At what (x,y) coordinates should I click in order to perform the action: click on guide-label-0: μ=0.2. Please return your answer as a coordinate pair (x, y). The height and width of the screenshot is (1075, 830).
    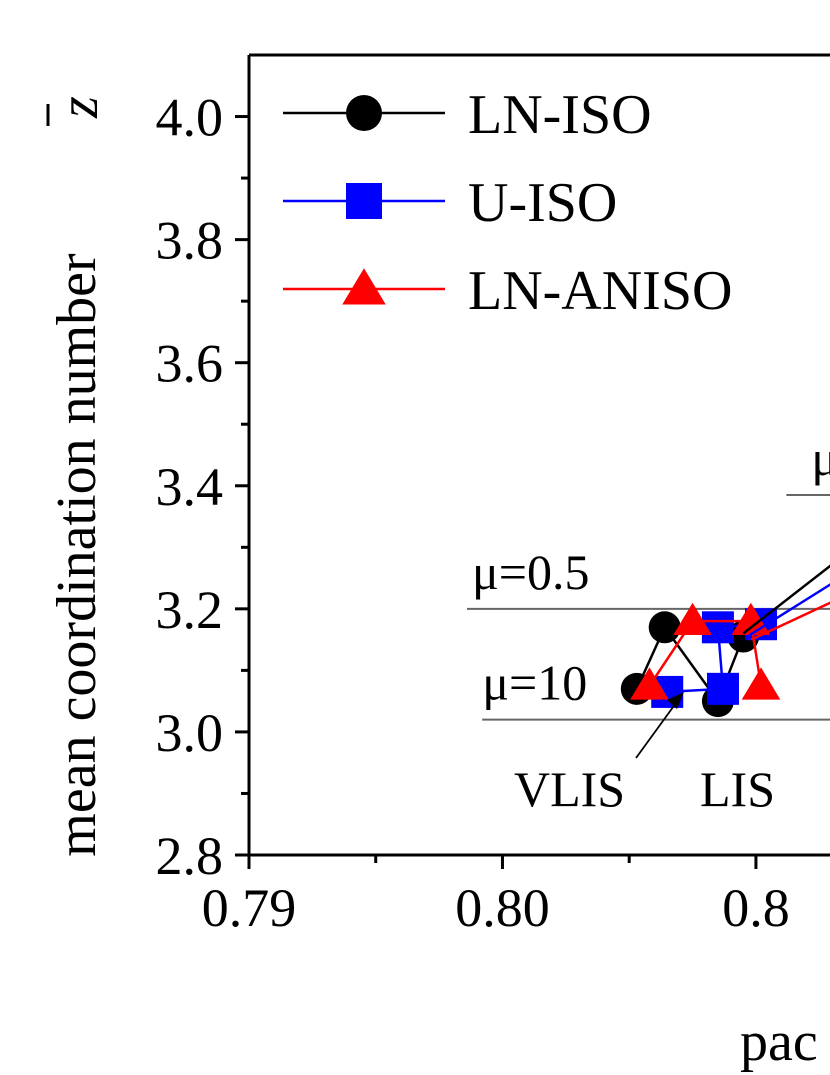
    Looking at the image, I should click on (820, 458).